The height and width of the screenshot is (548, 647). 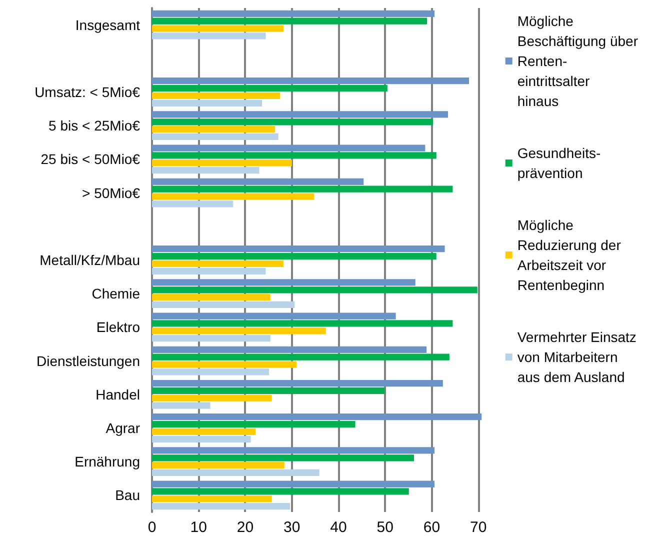 What do you see at coordinates (118, 327) in the screenshot?
I see `y-tick-label: Elektro` at bounding box center [118, 327].